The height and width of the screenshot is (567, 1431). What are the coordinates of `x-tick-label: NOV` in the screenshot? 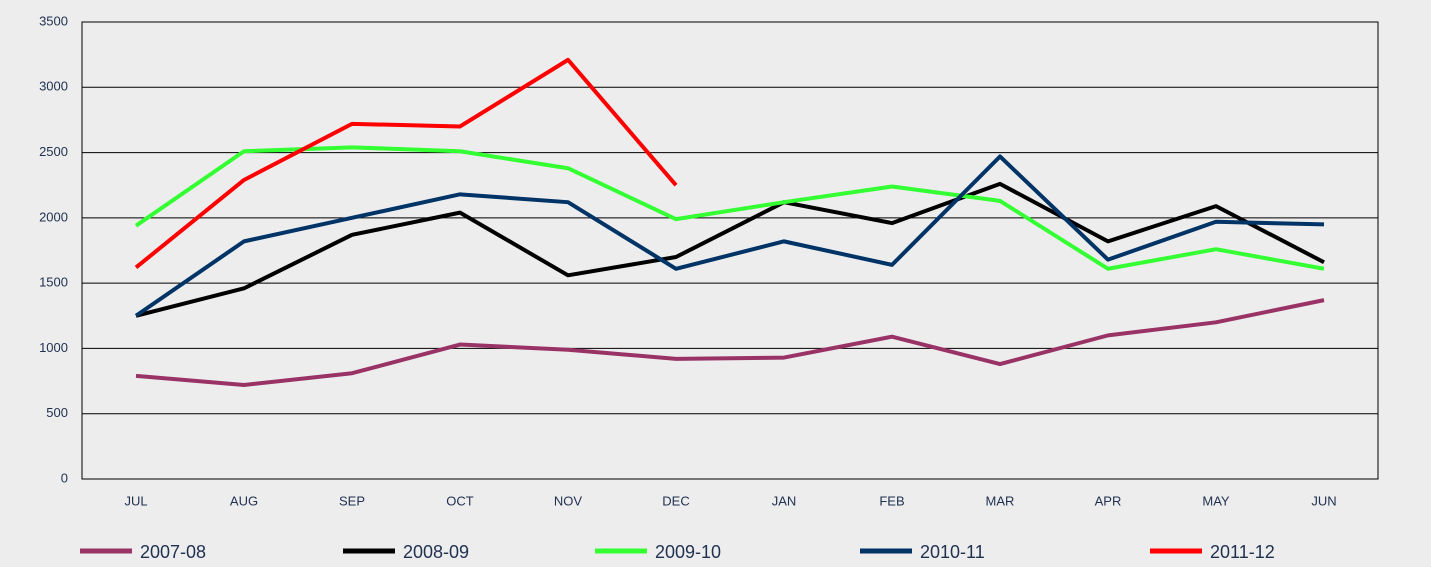 It's located at (568, 500).